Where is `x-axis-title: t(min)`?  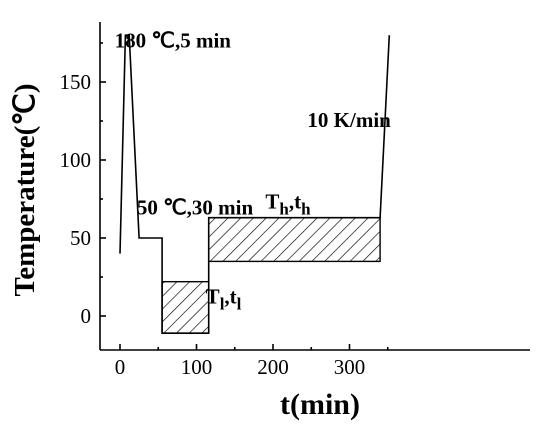 x-axis-title: t(min) is located at coordinates (320, 404).